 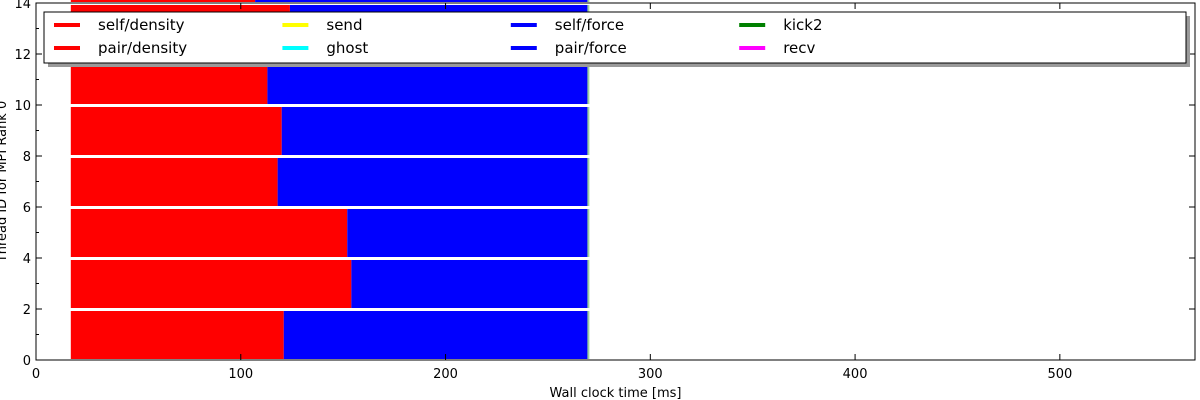 What do you see at coordinates (802, 25) in the screenshot?
I see `legend-label-kick2: kick2` at bounding box center [802, 25].